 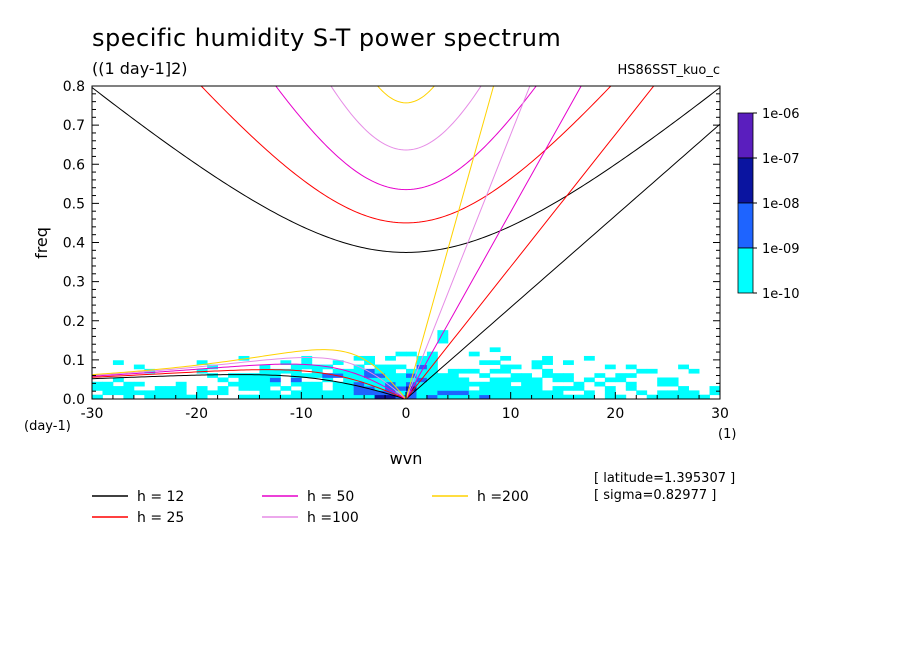 I want to click on legend: h = 12 h = 25 h = 50 h =100 h =200, so click(x=310, y=507).